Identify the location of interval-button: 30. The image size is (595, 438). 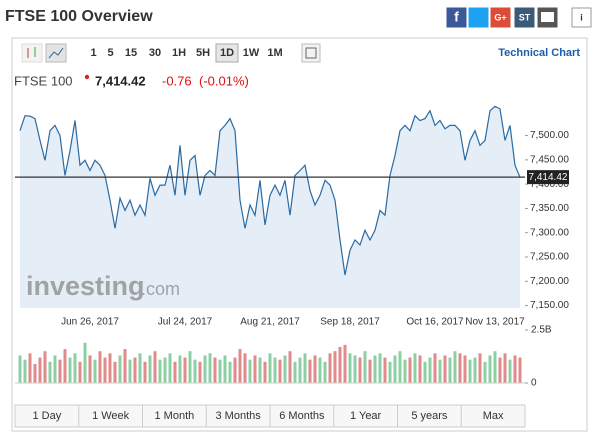
(155, 53).